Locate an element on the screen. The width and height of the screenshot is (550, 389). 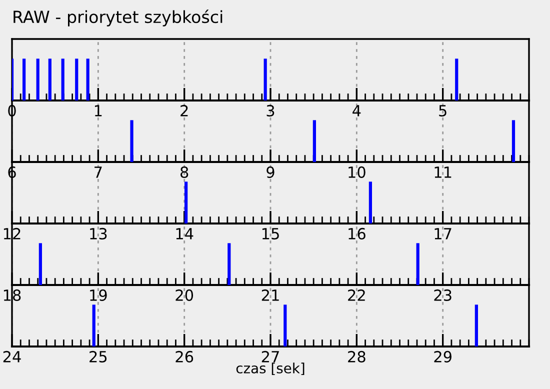
chart-title: RAW - priorytet szybkości is located at coordinates (118, 18).